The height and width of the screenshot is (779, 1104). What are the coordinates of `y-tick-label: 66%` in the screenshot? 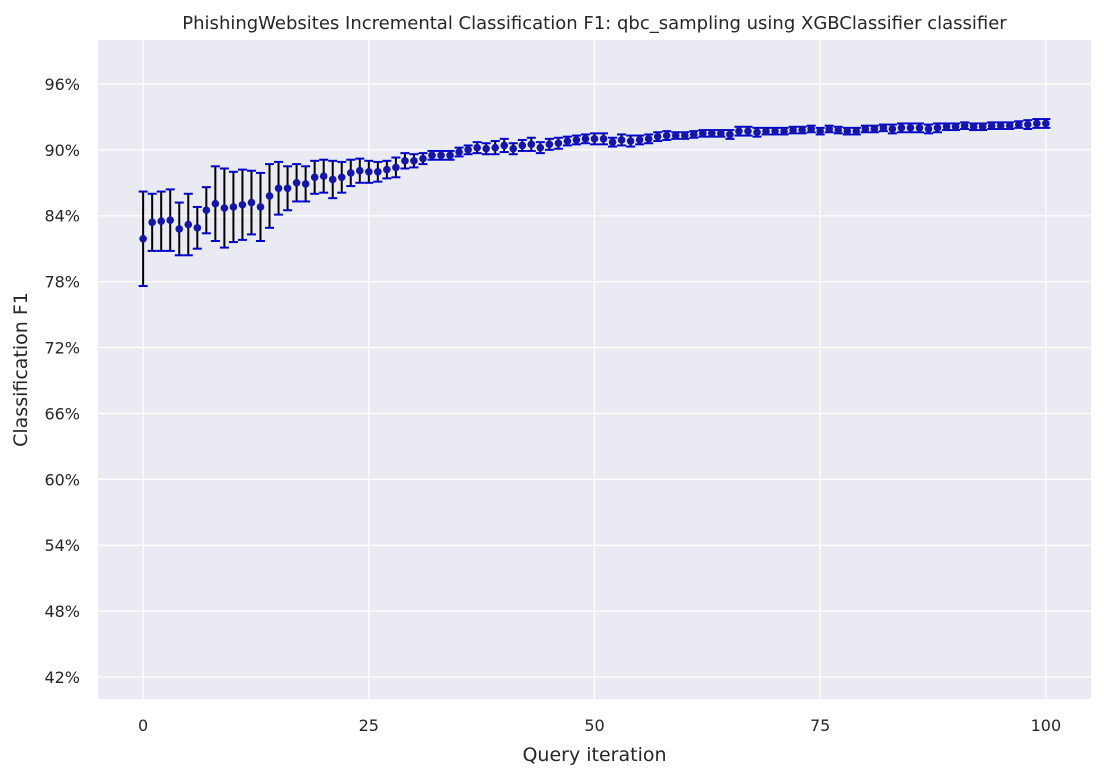 It's located at (62, 413).